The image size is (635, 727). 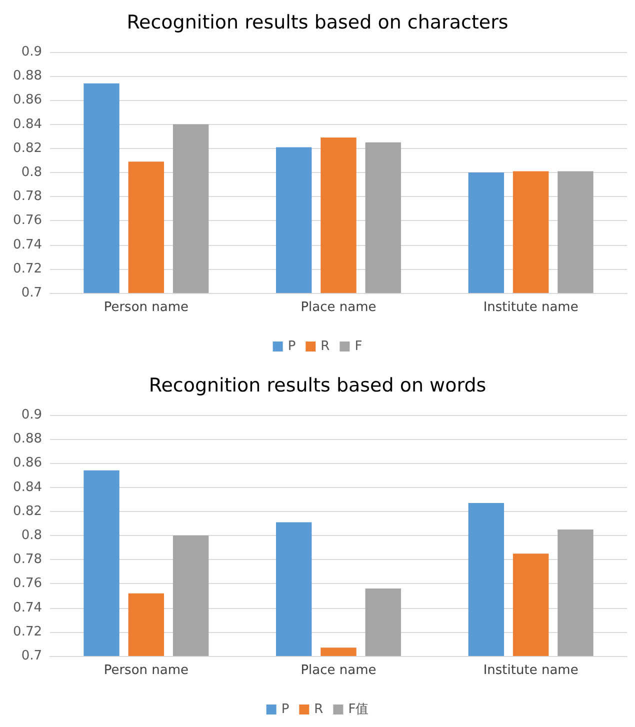 What do you see at coordinates (358, 346) in the screenshot?
I see `legend-label: F` at bounding box center [358, 346].